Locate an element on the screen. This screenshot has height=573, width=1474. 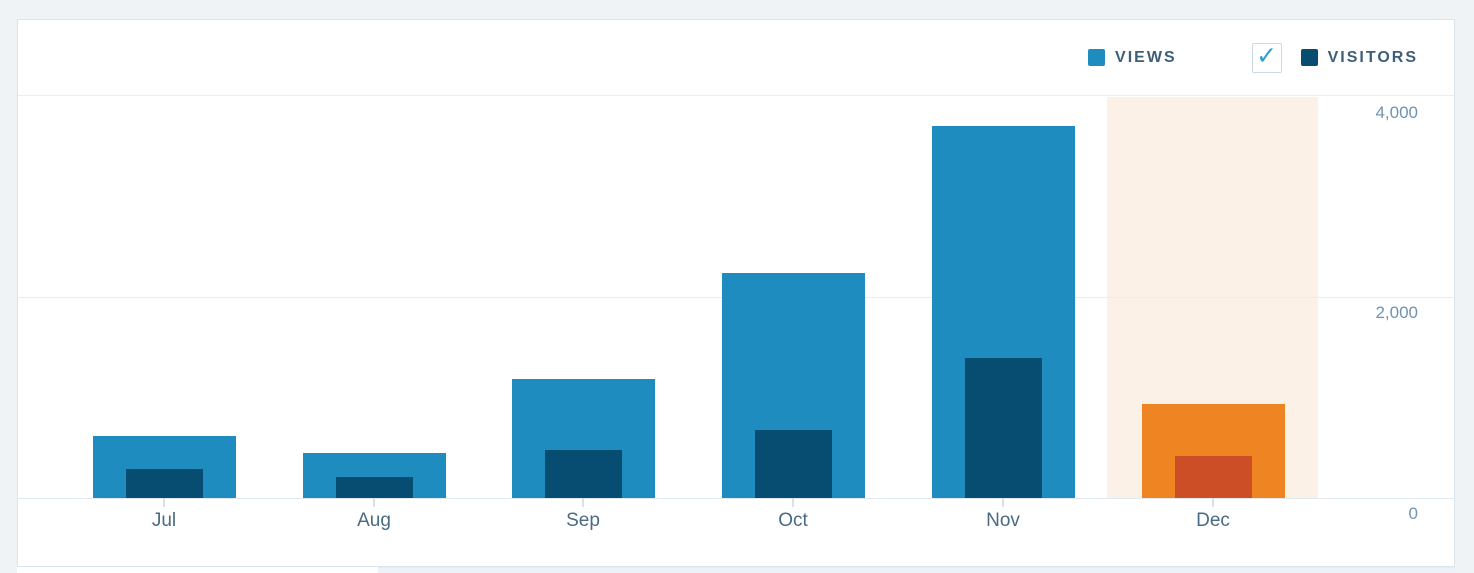
chart-legend: VIEWS ✓ VISITORS is located at coordinates (736, 58).